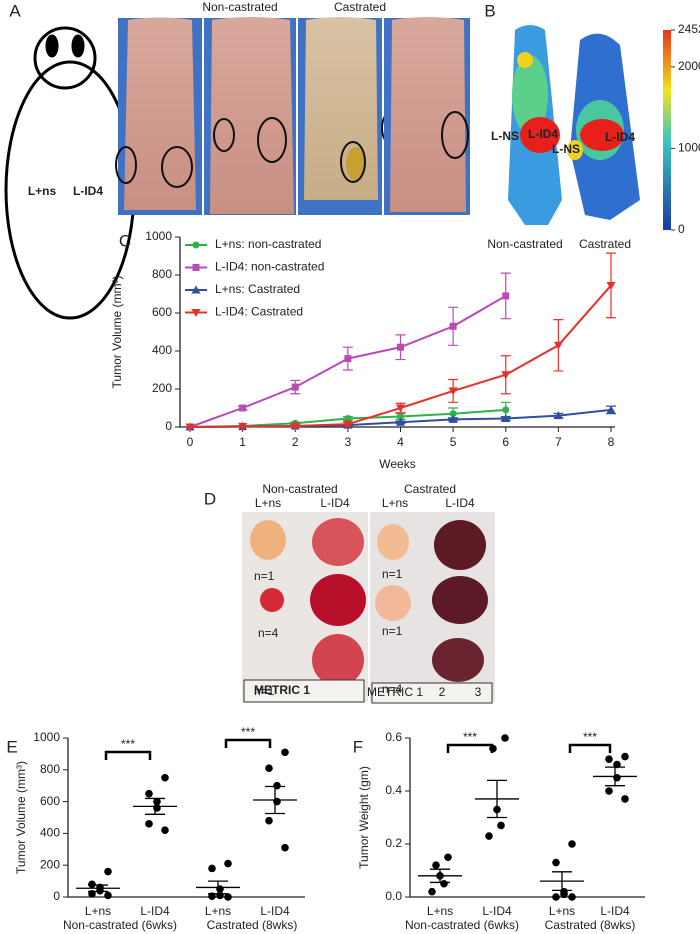 The image size is (700, 934). What do you see at coordinates (397, 464) in the screenshot?
I see `x-axis-label: Weeks` at bounding box center [397, 464].